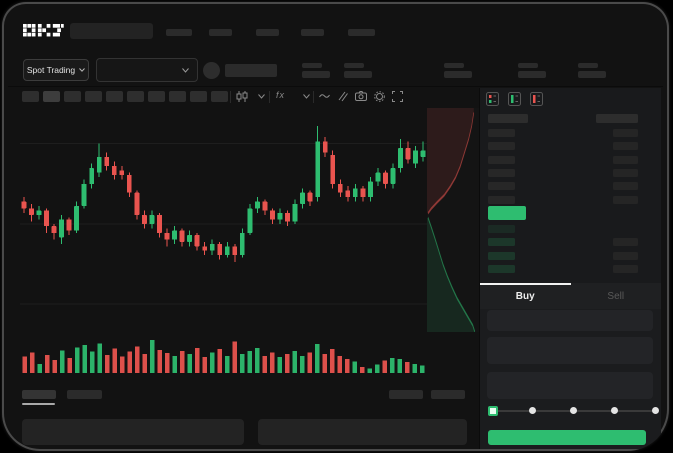  I want to click on panel-divider, so click(479, 268).